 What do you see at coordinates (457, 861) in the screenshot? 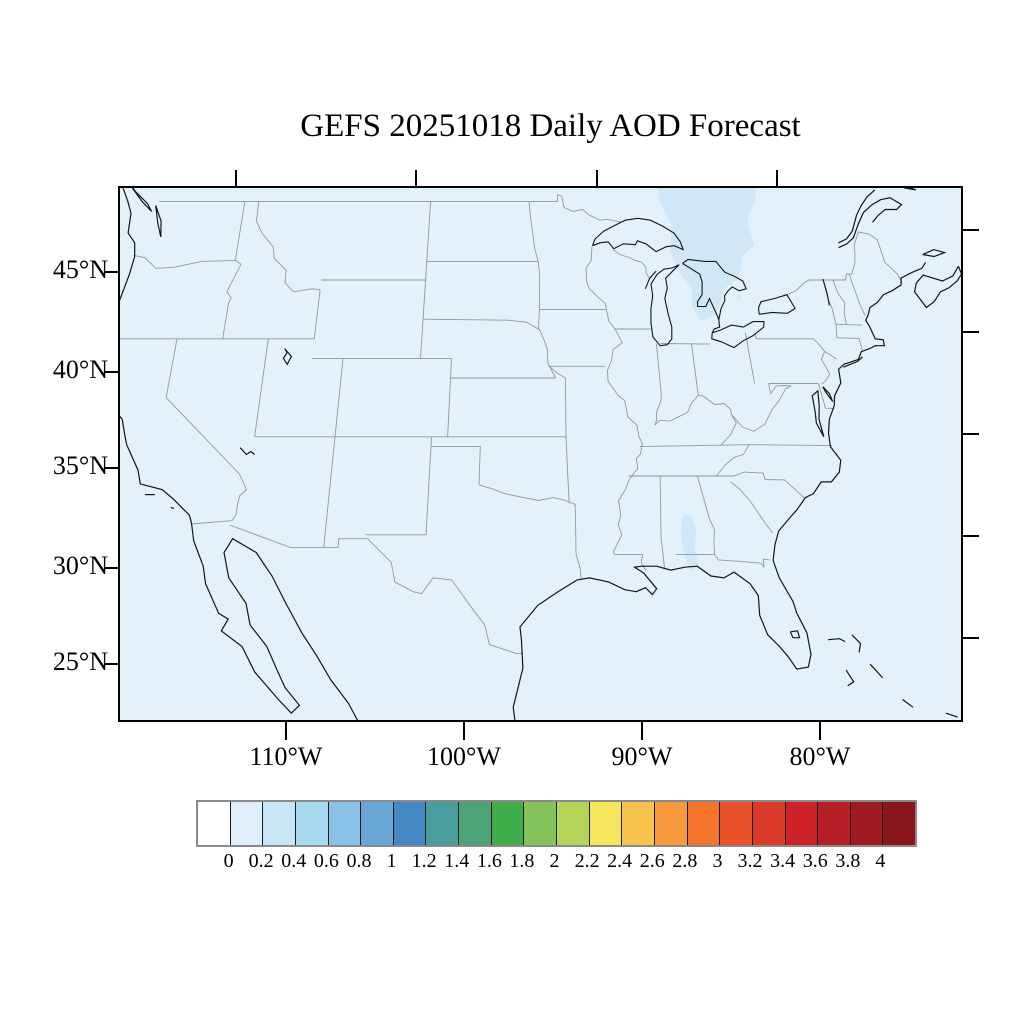
I see `colorbar-tick-label: 1.4` at bounding box center [457, 861].